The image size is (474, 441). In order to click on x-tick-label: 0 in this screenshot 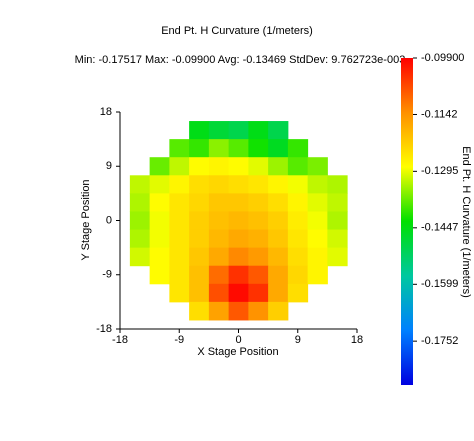, I will do `click(238, 340)`.